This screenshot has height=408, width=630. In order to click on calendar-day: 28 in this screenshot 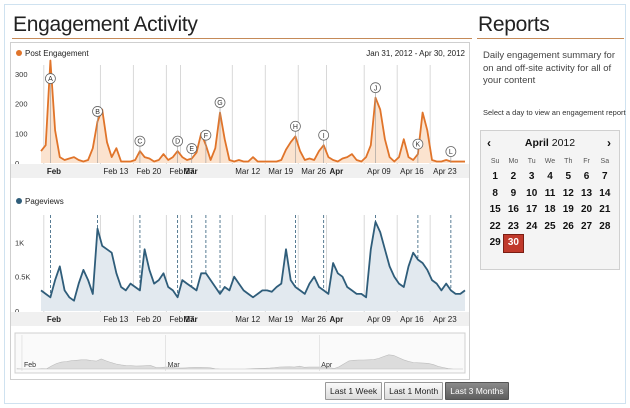, I will do `click(605, 226)`.